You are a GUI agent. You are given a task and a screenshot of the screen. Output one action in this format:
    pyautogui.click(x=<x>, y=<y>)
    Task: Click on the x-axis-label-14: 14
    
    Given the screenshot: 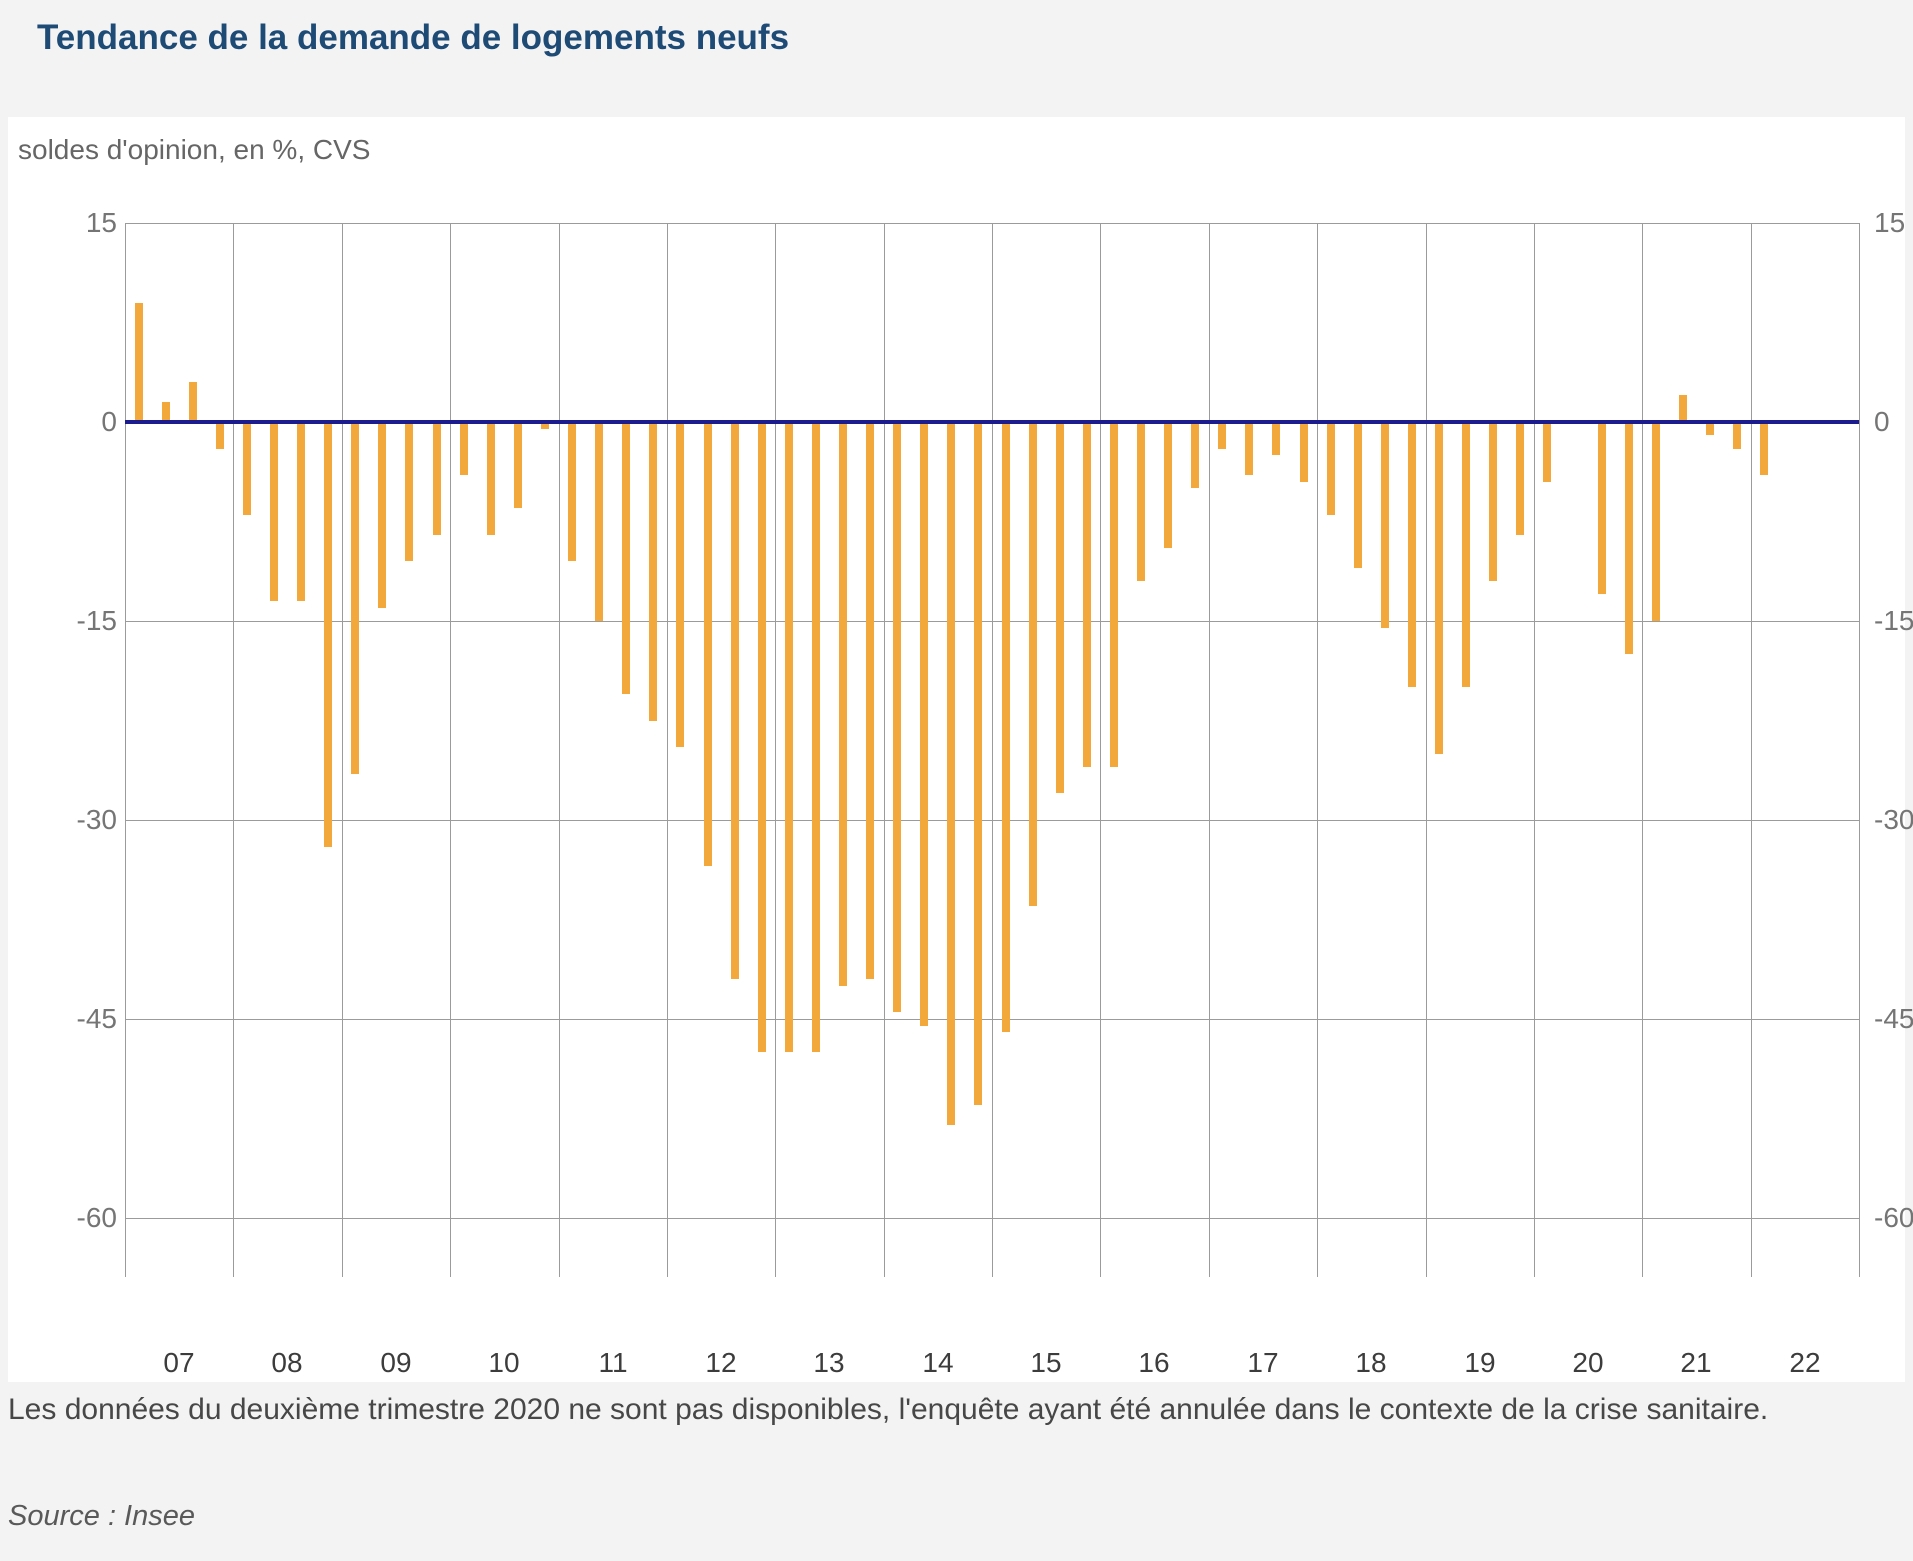 What is the action you would take?
    pyautogui.click(x=938, y=1362)
    